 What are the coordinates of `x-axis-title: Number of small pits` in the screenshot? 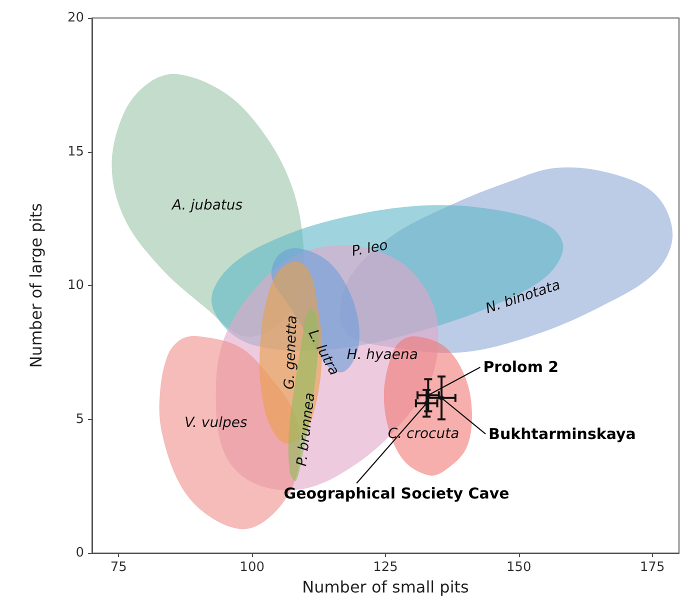 It's located at (385, 587).